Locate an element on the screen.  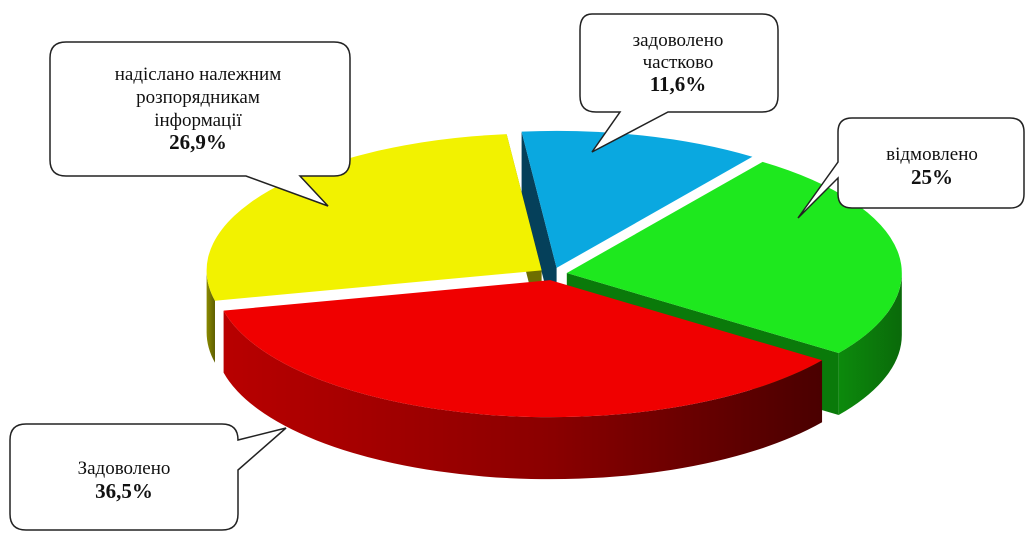
slice-partially-satisfied is located at coordinates (637, 199).